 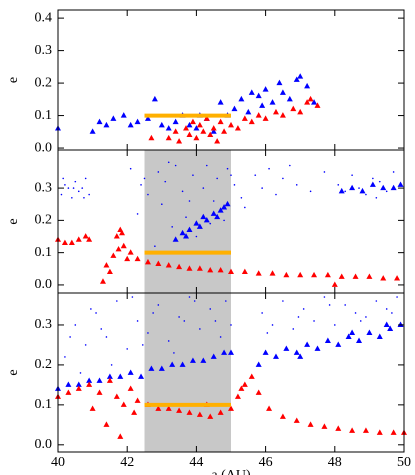 What do you see at coordinates (13, 372) in the screenshot?
I see `y-axis-label: e` at bounding box center [13, 372].